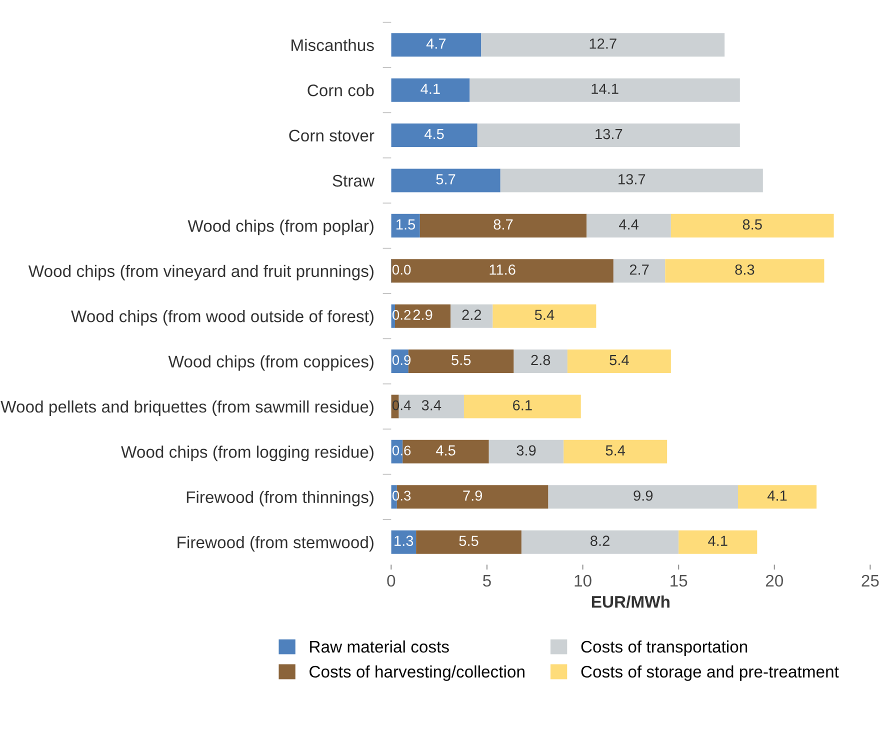  What do you see at coordinates (446, 179) in the screenshot?
I see `data-label: 5.7` at bounding box center [446, 179].